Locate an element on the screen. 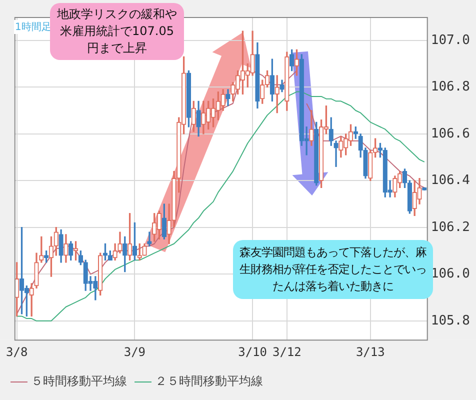  x-tick-label: 3/13 is located at coordinates (370, 351).